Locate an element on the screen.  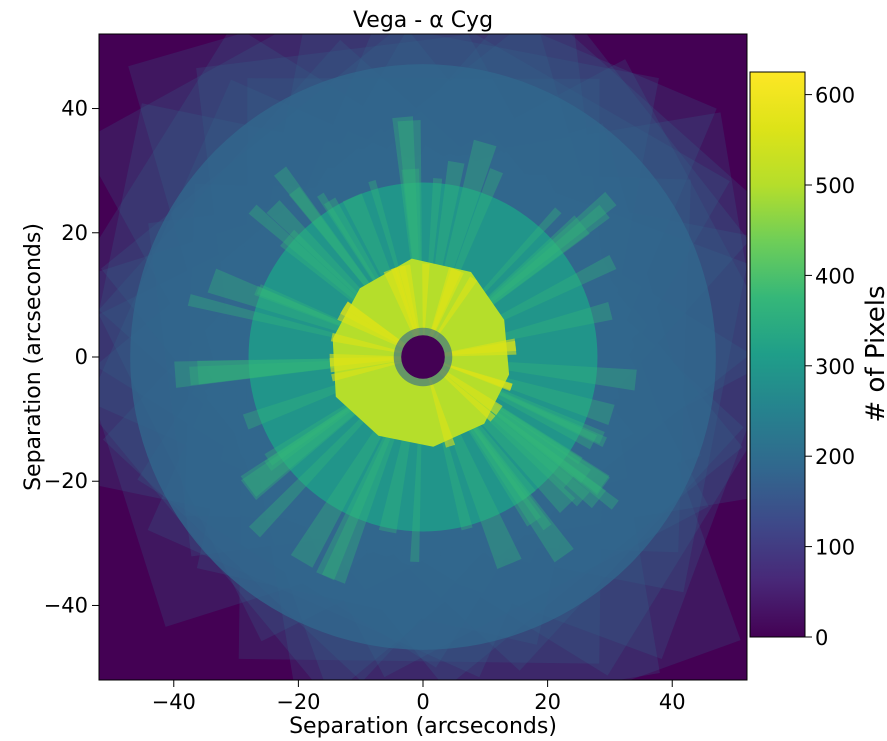
colorbar-axis: 0 100 200 300 400 500 600 is located at coordinates (830, 367).